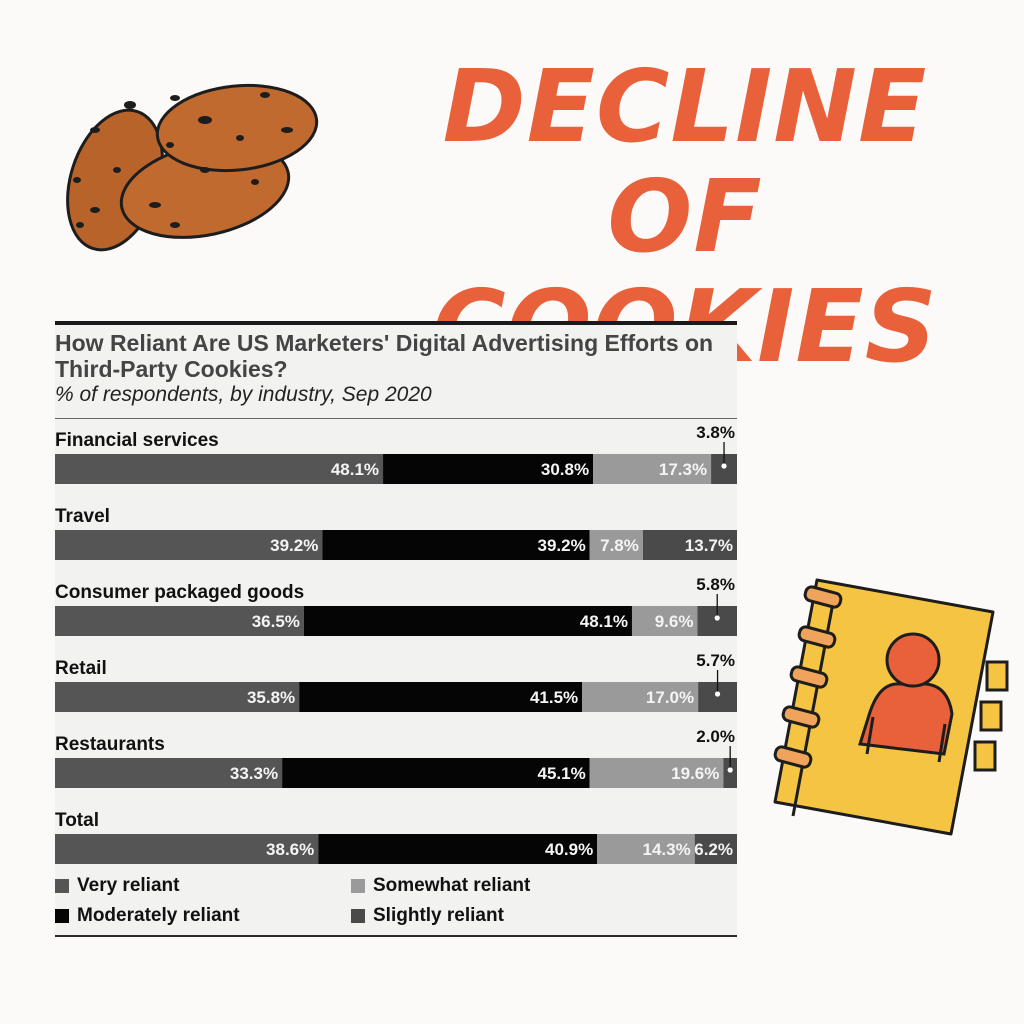 Image resolution: width=1024 pixels, height=1024 pixels. Describe the element at coordinates (683, 469) in the screenshot. I see `data-label: 17.3%` at that location.